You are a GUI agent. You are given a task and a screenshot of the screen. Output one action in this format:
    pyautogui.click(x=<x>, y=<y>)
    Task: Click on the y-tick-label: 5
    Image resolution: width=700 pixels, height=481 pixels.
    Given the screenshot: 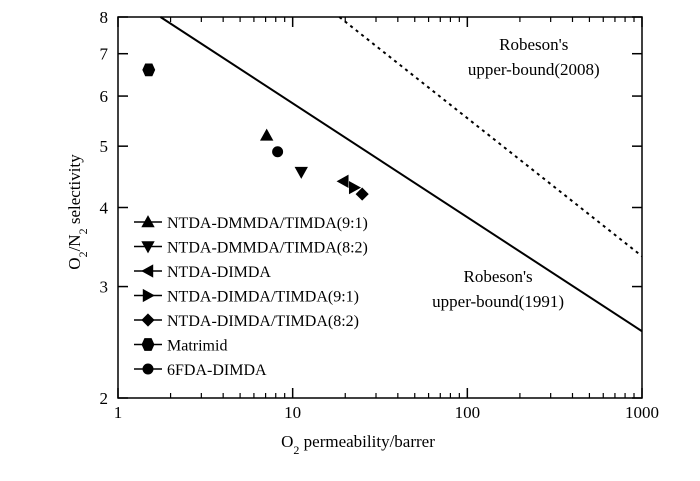 What is the action you would take?
    pyautogui.click(x=104, y=146)
    